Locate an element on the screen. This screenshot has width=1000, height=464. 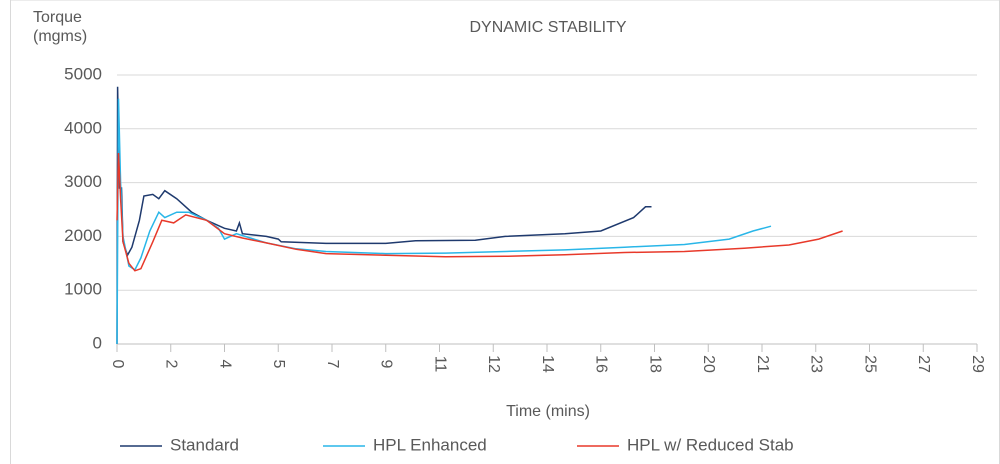
x-tick-label: 0 is located at coordinates (117, 364).